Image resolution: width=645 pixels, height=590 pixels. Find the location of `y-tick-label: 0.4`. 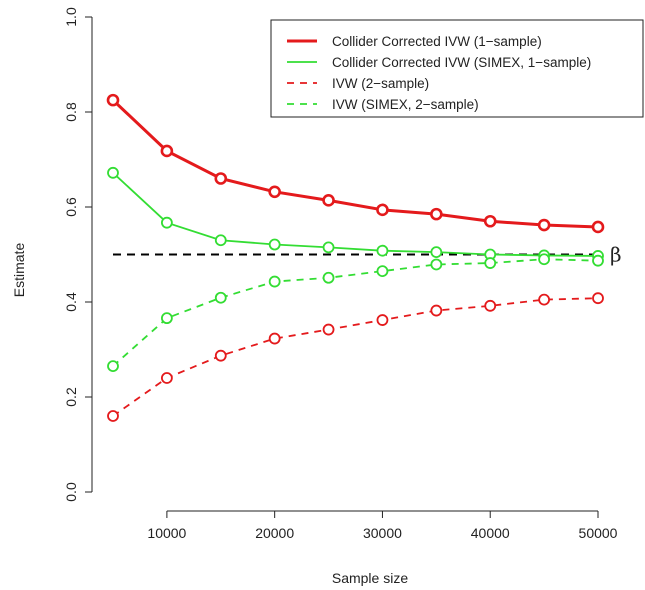

y-tick-label: 0.4 is located at coordinates (71, 302).